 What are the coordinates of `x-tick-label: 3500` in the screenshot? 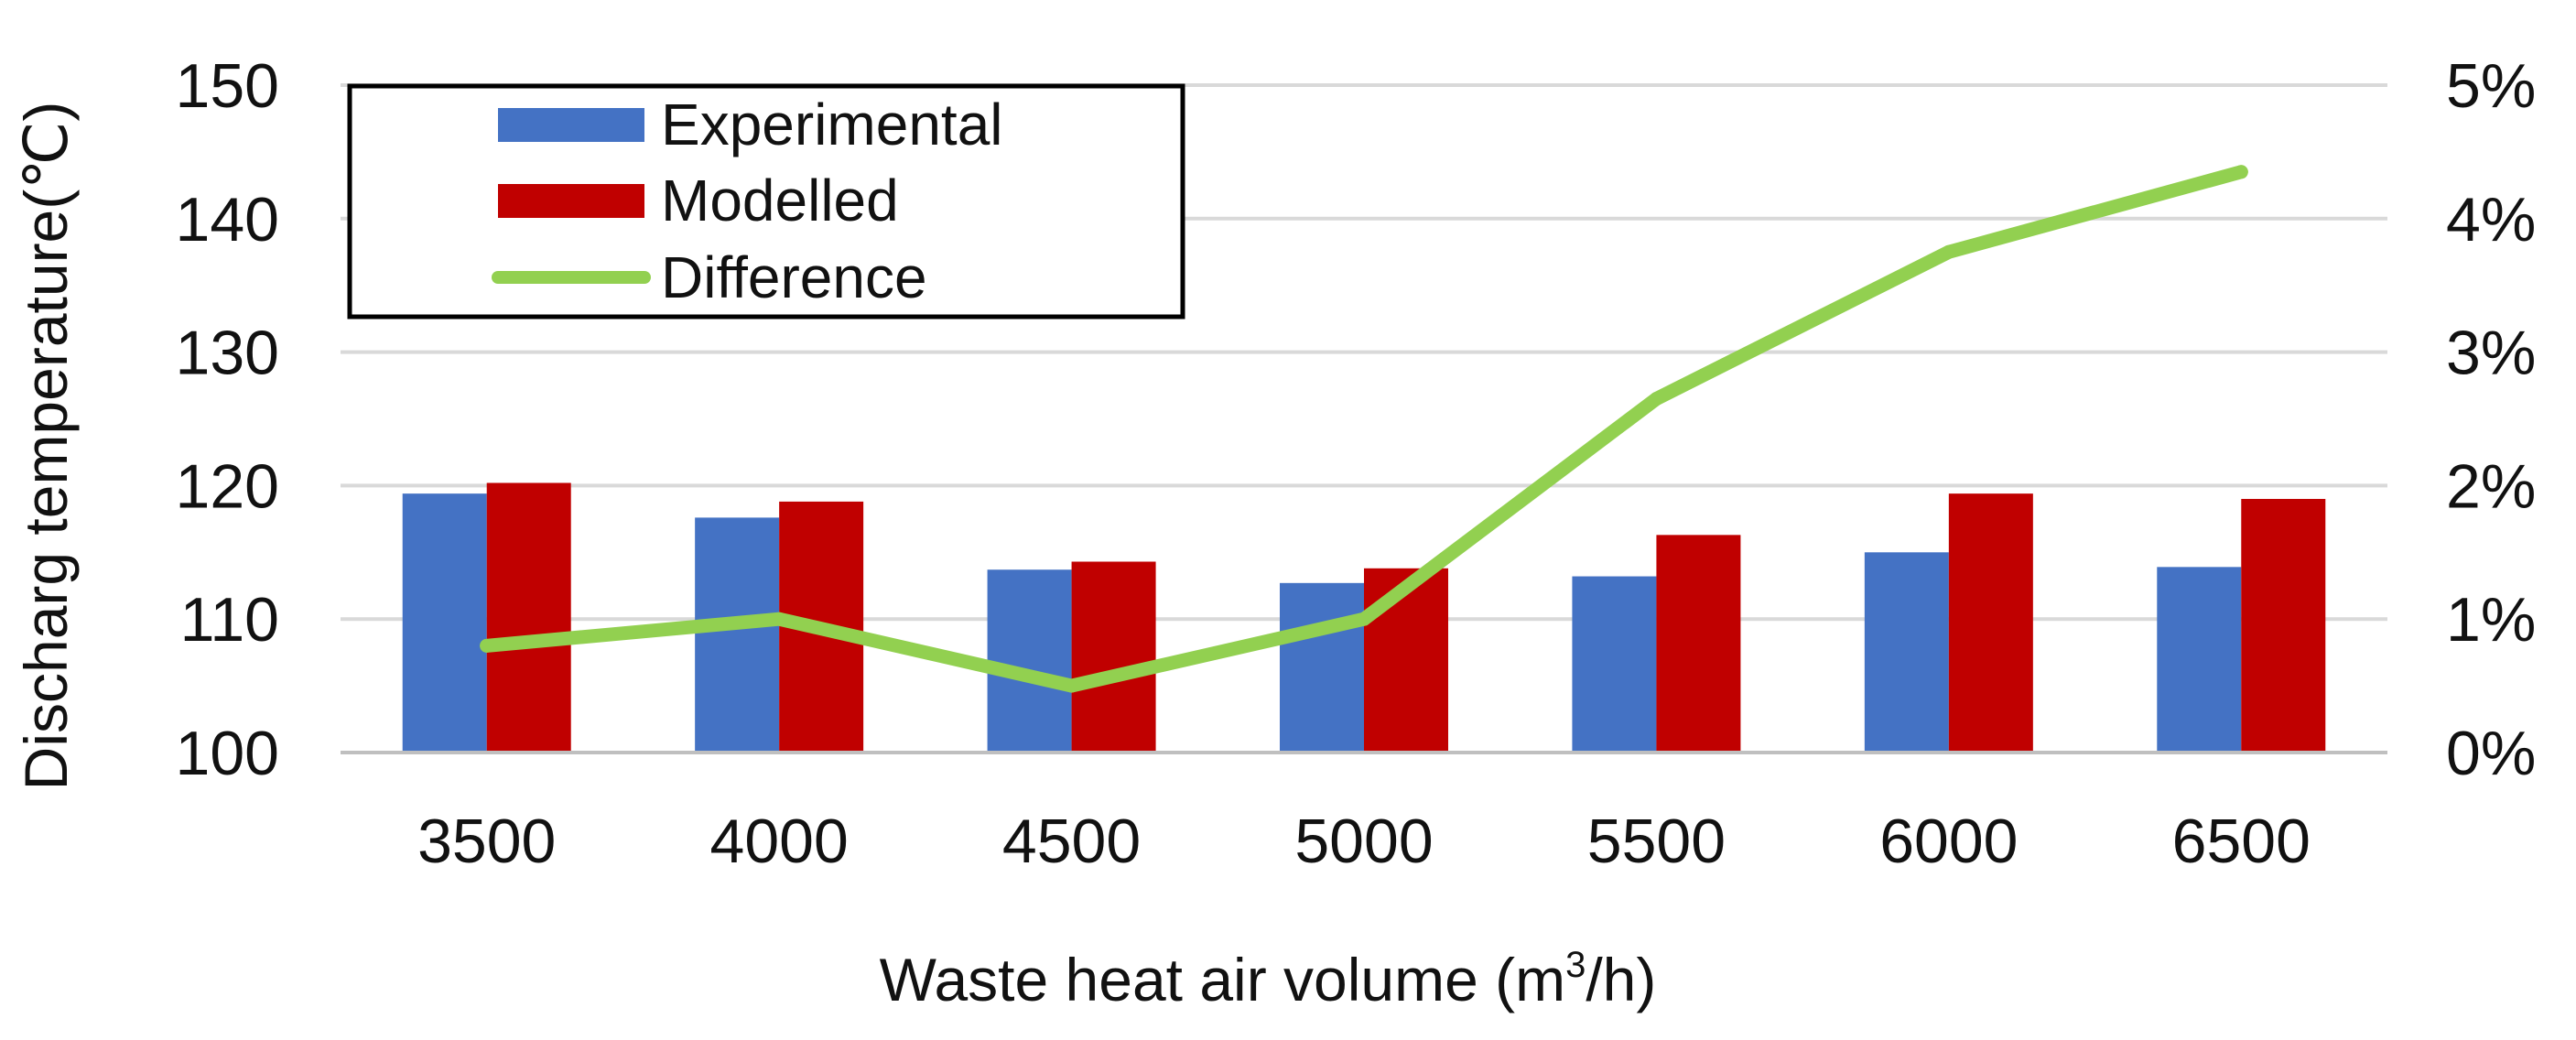 It's located at (486, 841).